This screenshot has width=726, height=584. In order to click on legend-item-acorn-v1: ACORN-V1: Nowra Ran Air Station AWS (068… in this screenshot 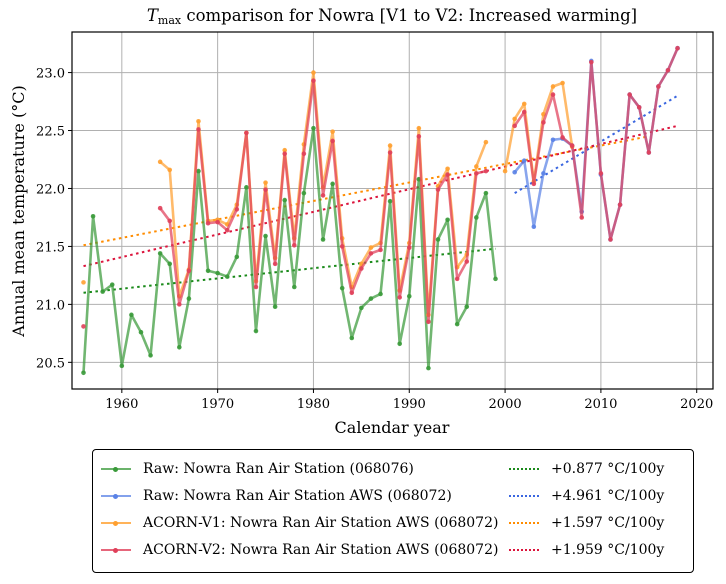, I will do `click(299, 523)`.